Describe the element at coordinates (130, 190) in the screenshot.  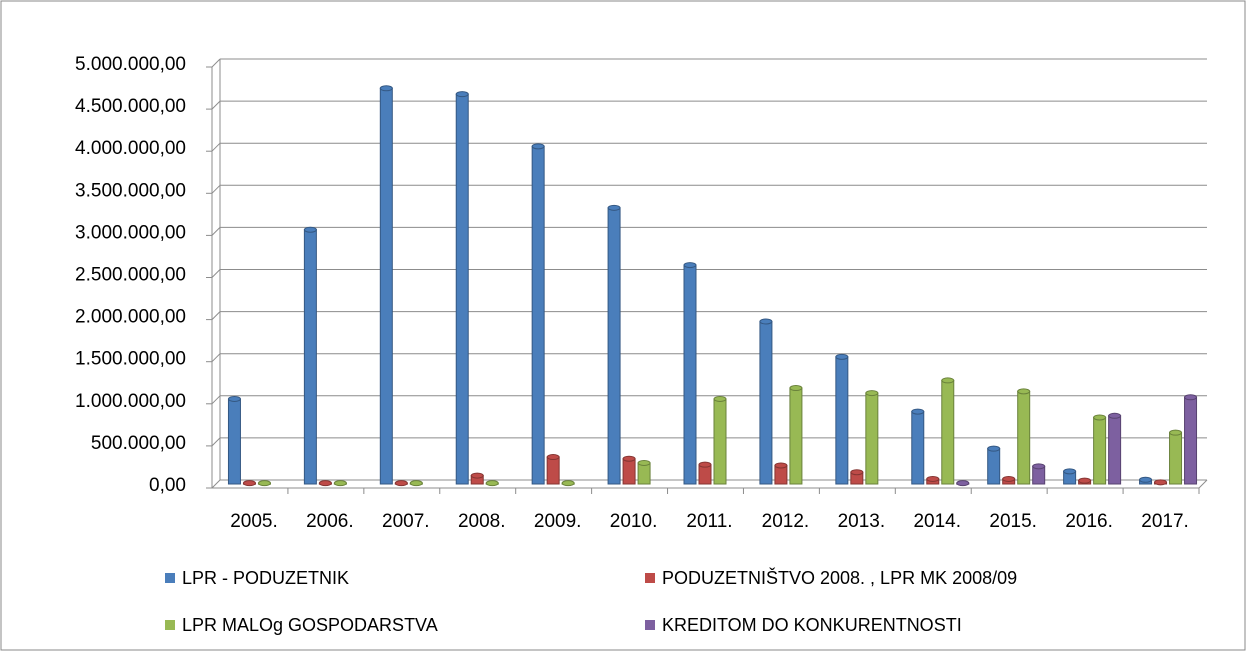
I see `y-tick-label: 3.500.000,00` at that location.